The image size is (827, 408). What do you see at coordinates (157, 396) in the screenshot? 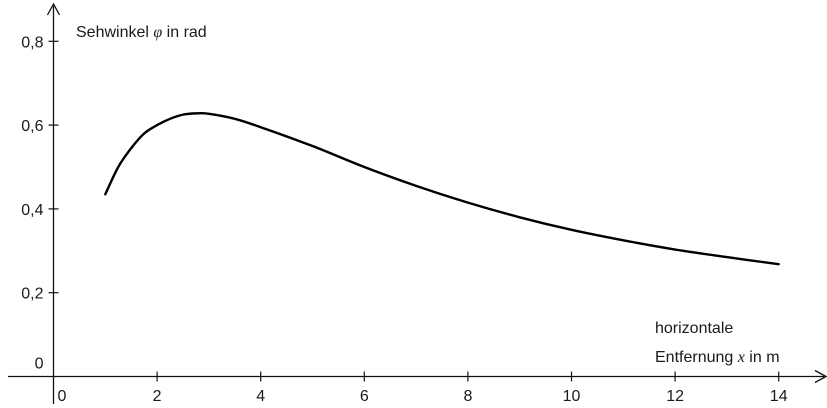
I see `x-tick-label: 2` at bounding box center [157, 396].